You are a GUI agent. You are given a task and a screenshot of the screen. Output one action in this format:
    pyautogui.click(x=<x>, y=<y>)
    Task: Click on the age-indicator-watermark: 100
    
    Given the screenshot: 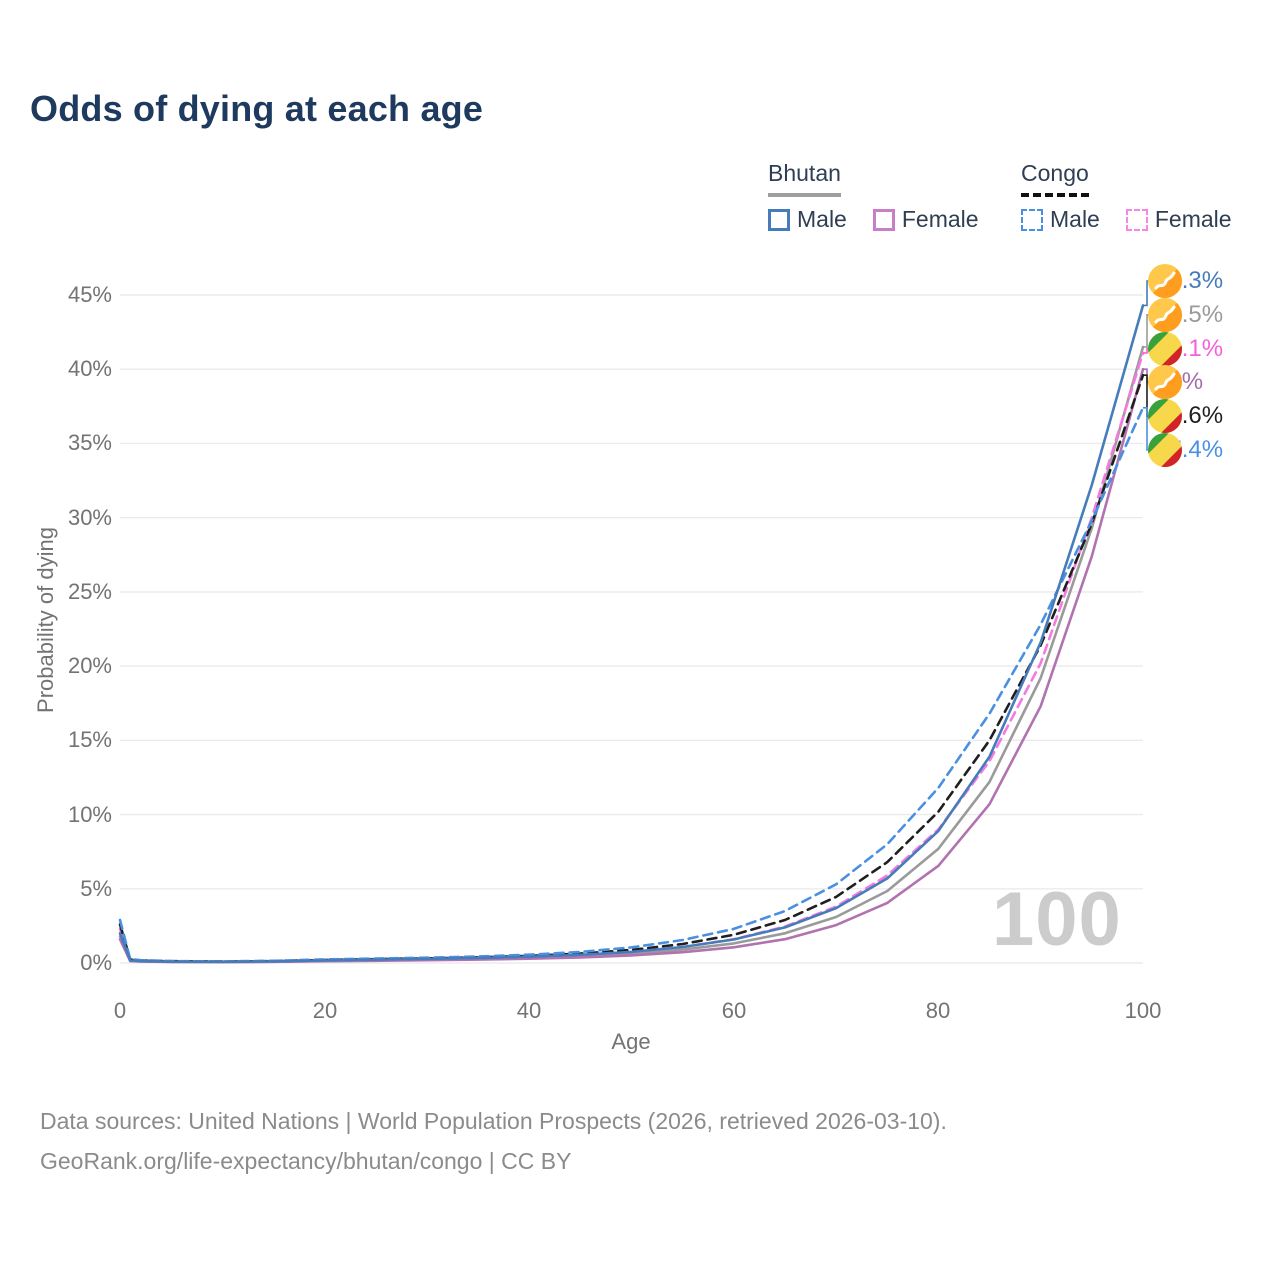 What is the action you would take?
    pyautogui.click(x=1057, y=919)
    